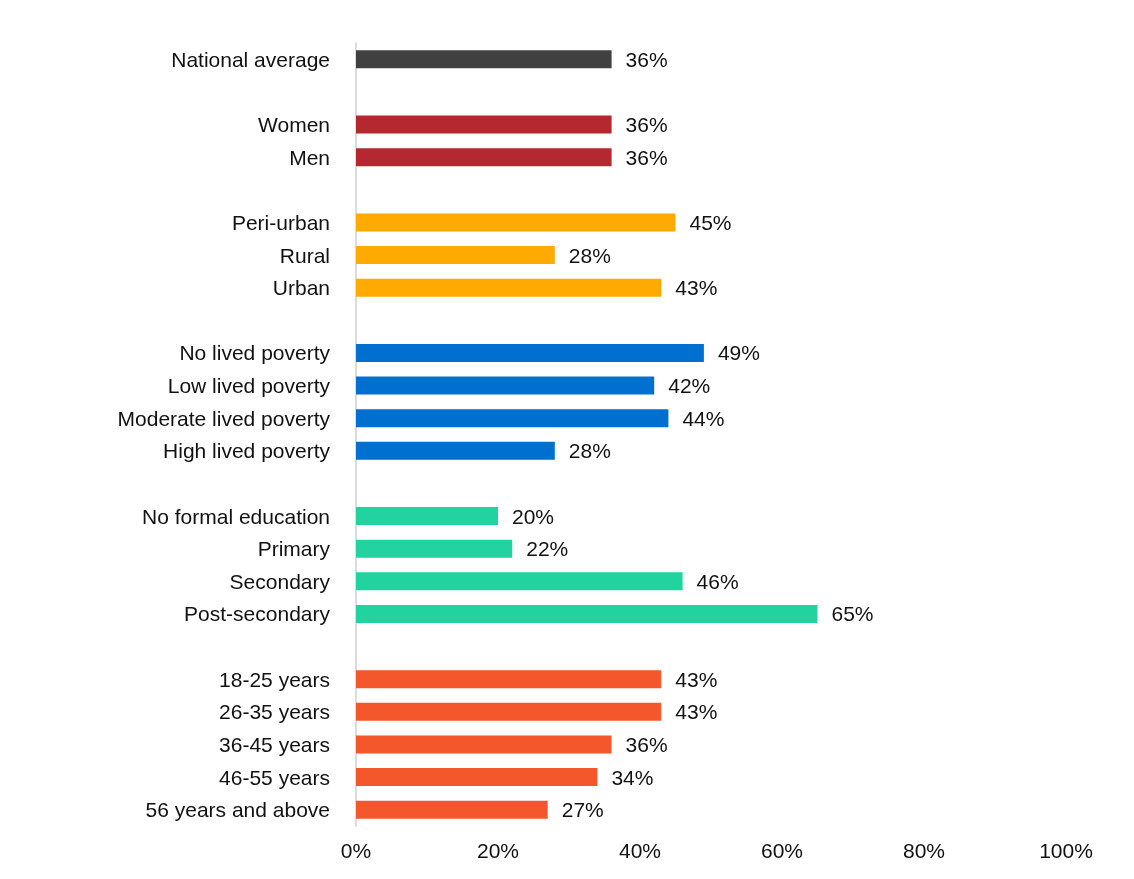  What do you see at coordinates (294, 125) in the screenshot?
I see `y-tick-label: Women` at bounding box center [294, 125].